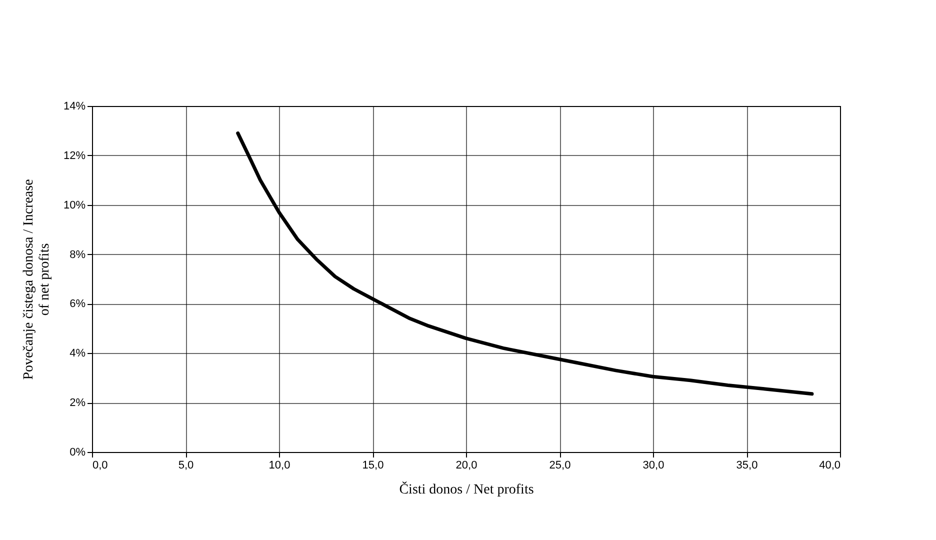 The image size is (936, 540). What do you see at coordinates (653, 466) in the screenshot?
I see `x-tick-label: 30,0` at bounding box center [653, 466].